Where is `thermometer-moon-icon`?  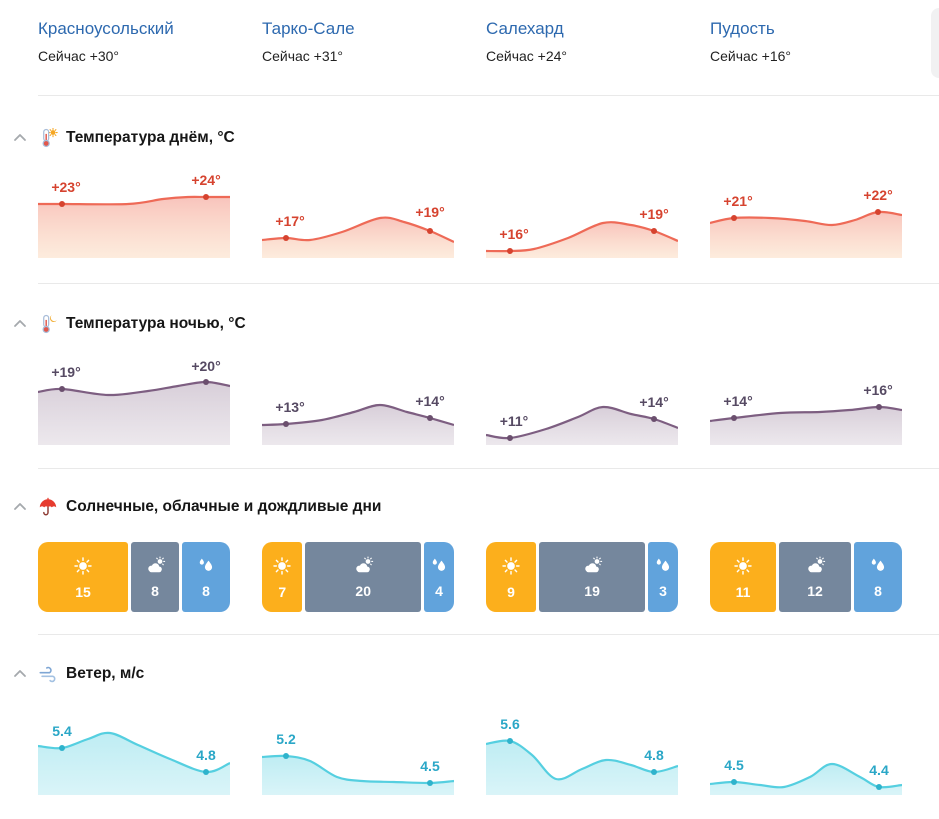
thermometer-moon-icon is located at coordinates (48, 324).